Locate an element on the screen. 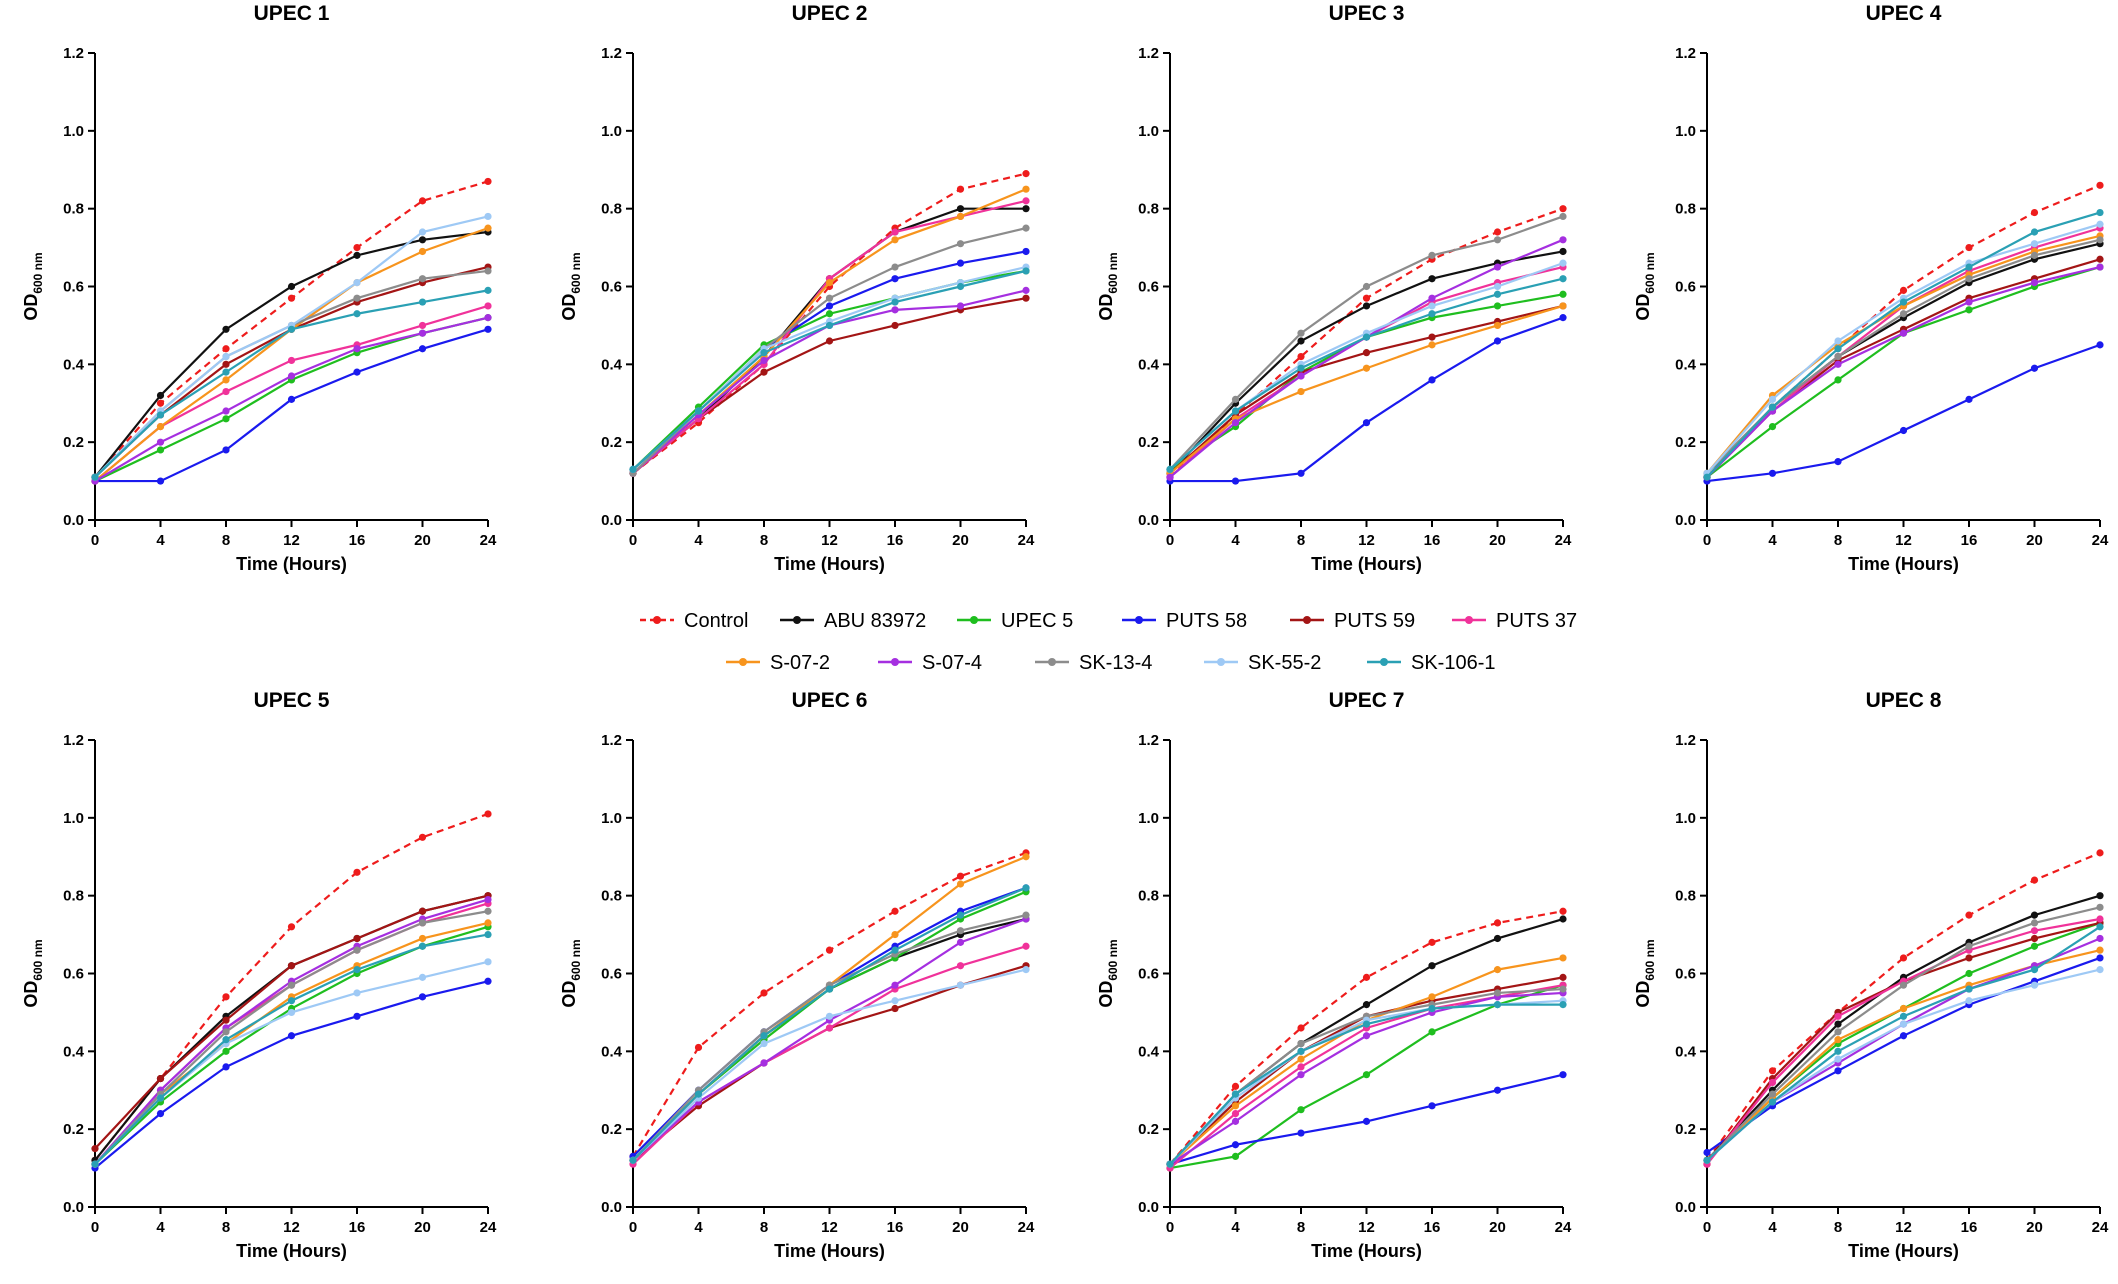 The width and height of the screenshot is (2118, 1284). legend-label: Control is located at coordinates (716, 621).